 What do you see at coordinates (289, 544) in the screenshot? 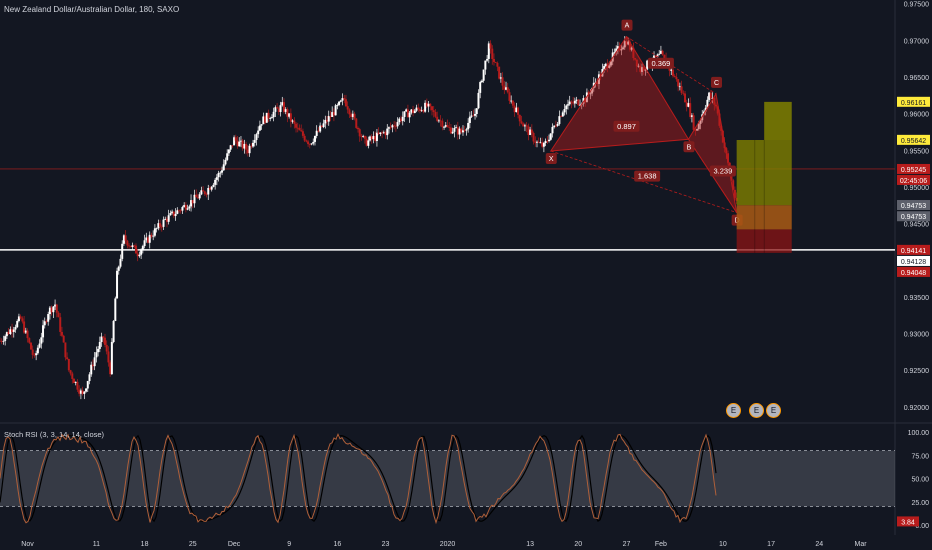
I see `time-tick-label: 9` at bounding box center [289, 544].